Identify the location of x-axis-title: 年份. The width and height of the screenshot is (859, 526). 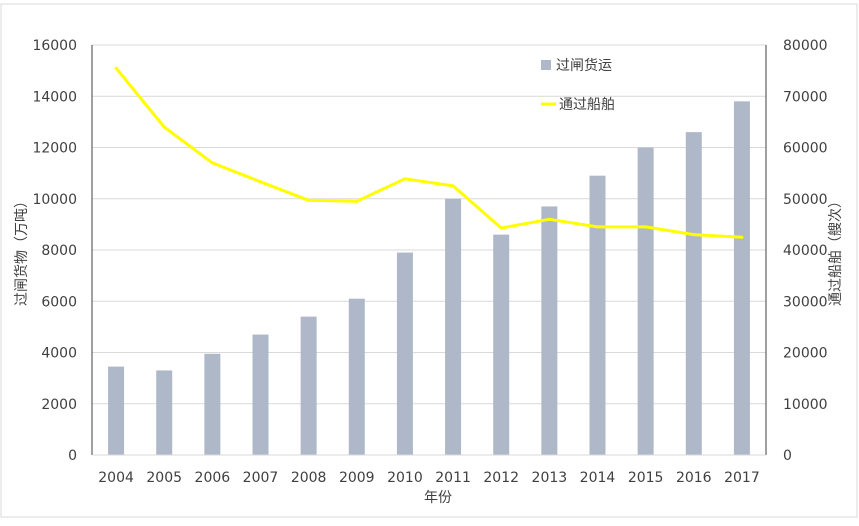
(438, 498).